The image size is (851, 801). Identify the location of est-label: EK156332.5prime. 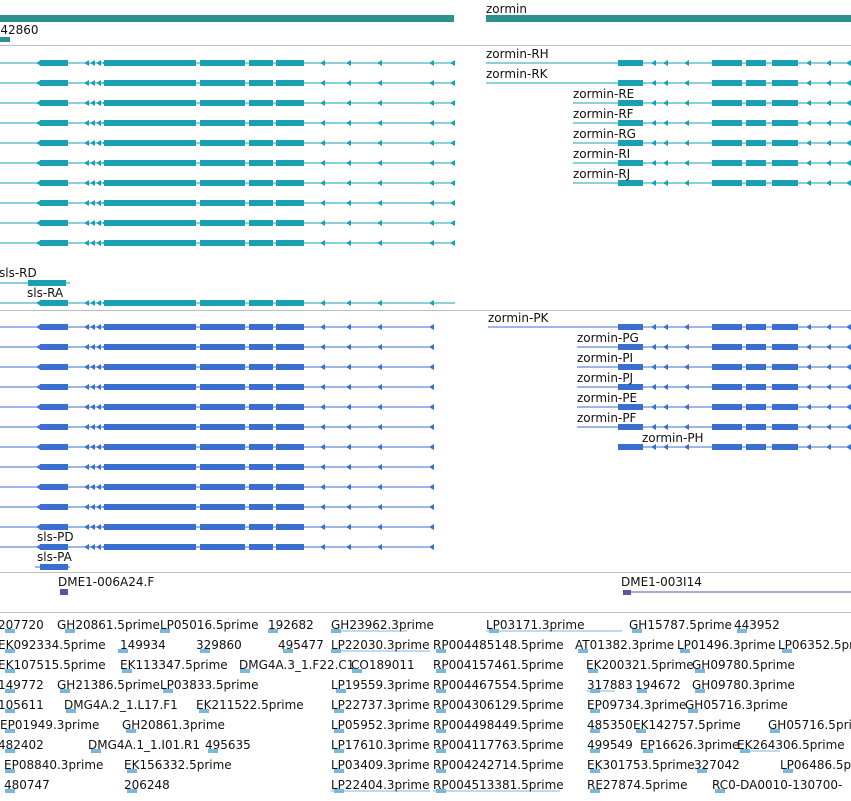
(178, 765).